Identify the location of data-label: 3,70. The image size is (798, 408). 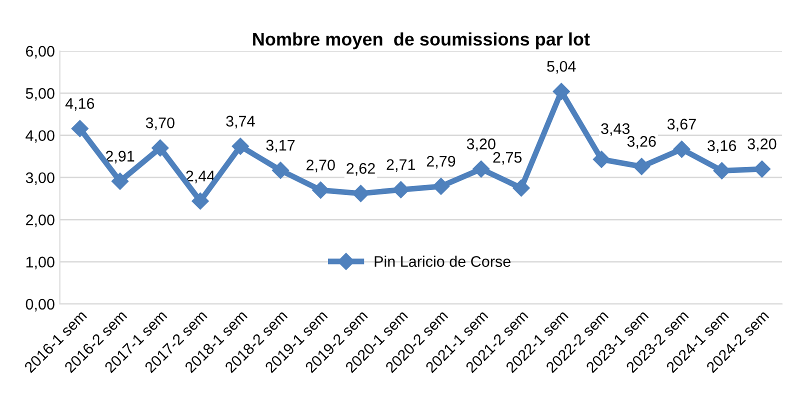
(160, 123).